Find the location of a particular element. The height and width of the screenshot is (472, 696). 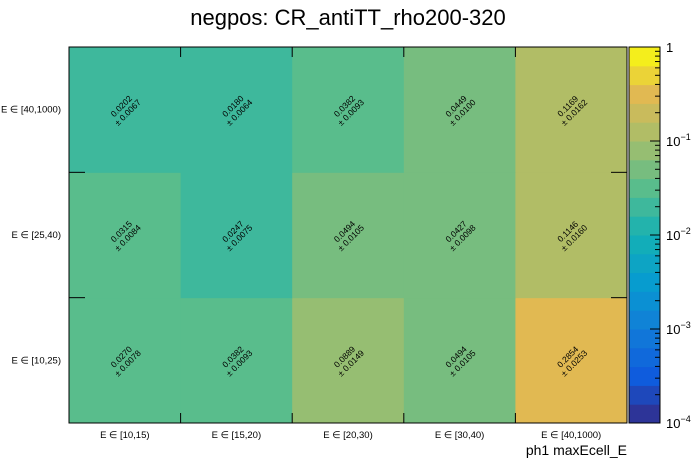

color-bar-tick-label: 1 is located at coordinates (669, 47).